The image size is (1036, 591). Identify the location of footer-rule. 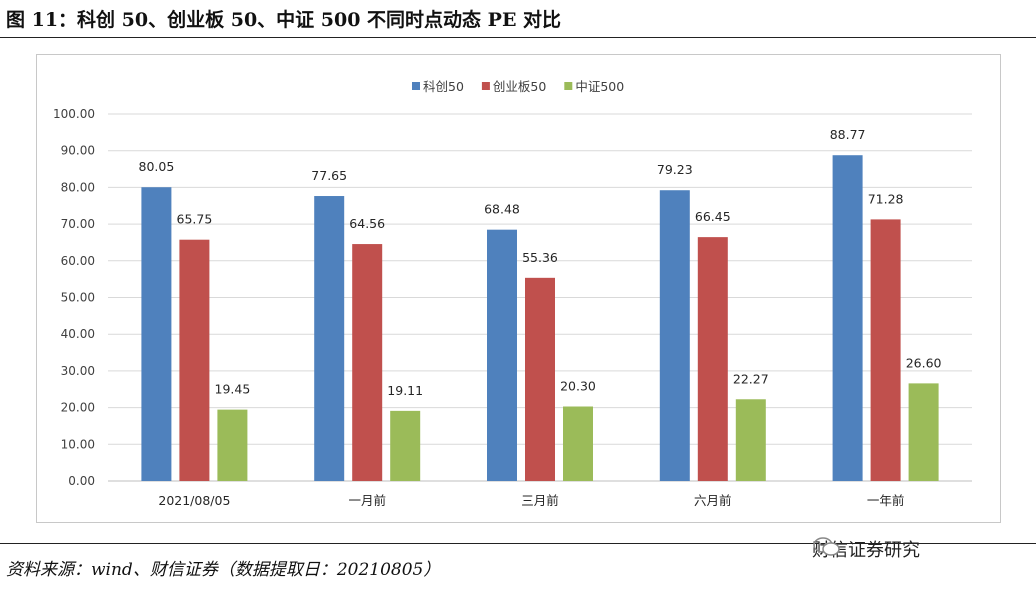
(518, 543).